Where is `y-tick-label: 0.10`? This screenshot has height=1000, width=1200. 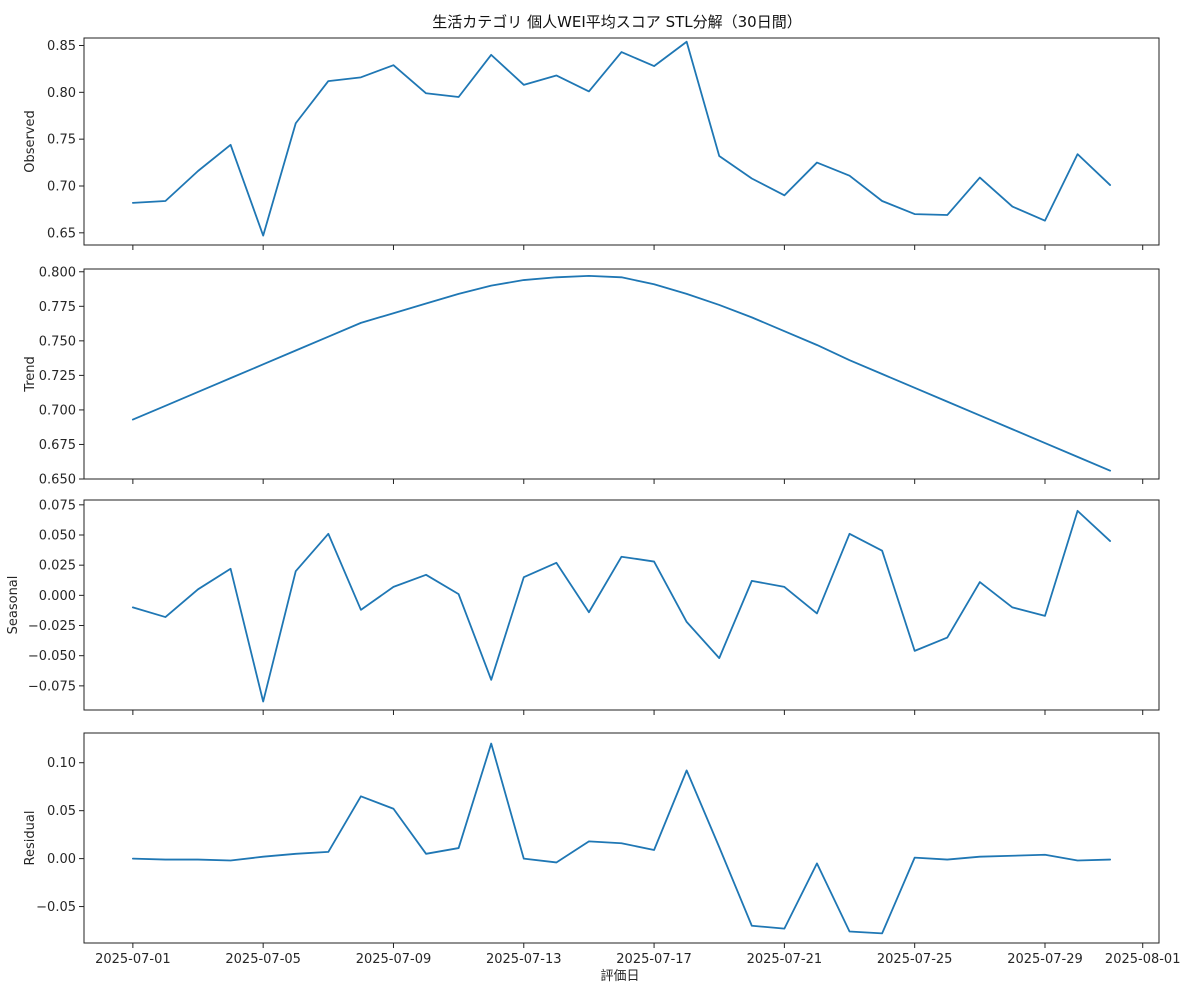 y-tick-label: 0.10 is located at coordinates (61, 763).